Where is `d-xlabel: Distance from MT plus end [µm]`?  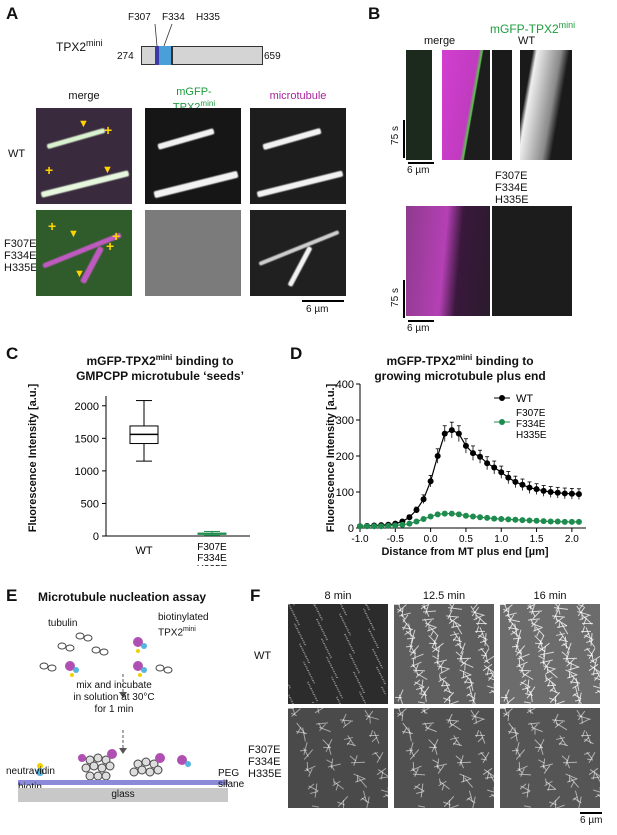
d-xlabel: Distance from MT plus end [µm] is located at coordinates (465, 552).